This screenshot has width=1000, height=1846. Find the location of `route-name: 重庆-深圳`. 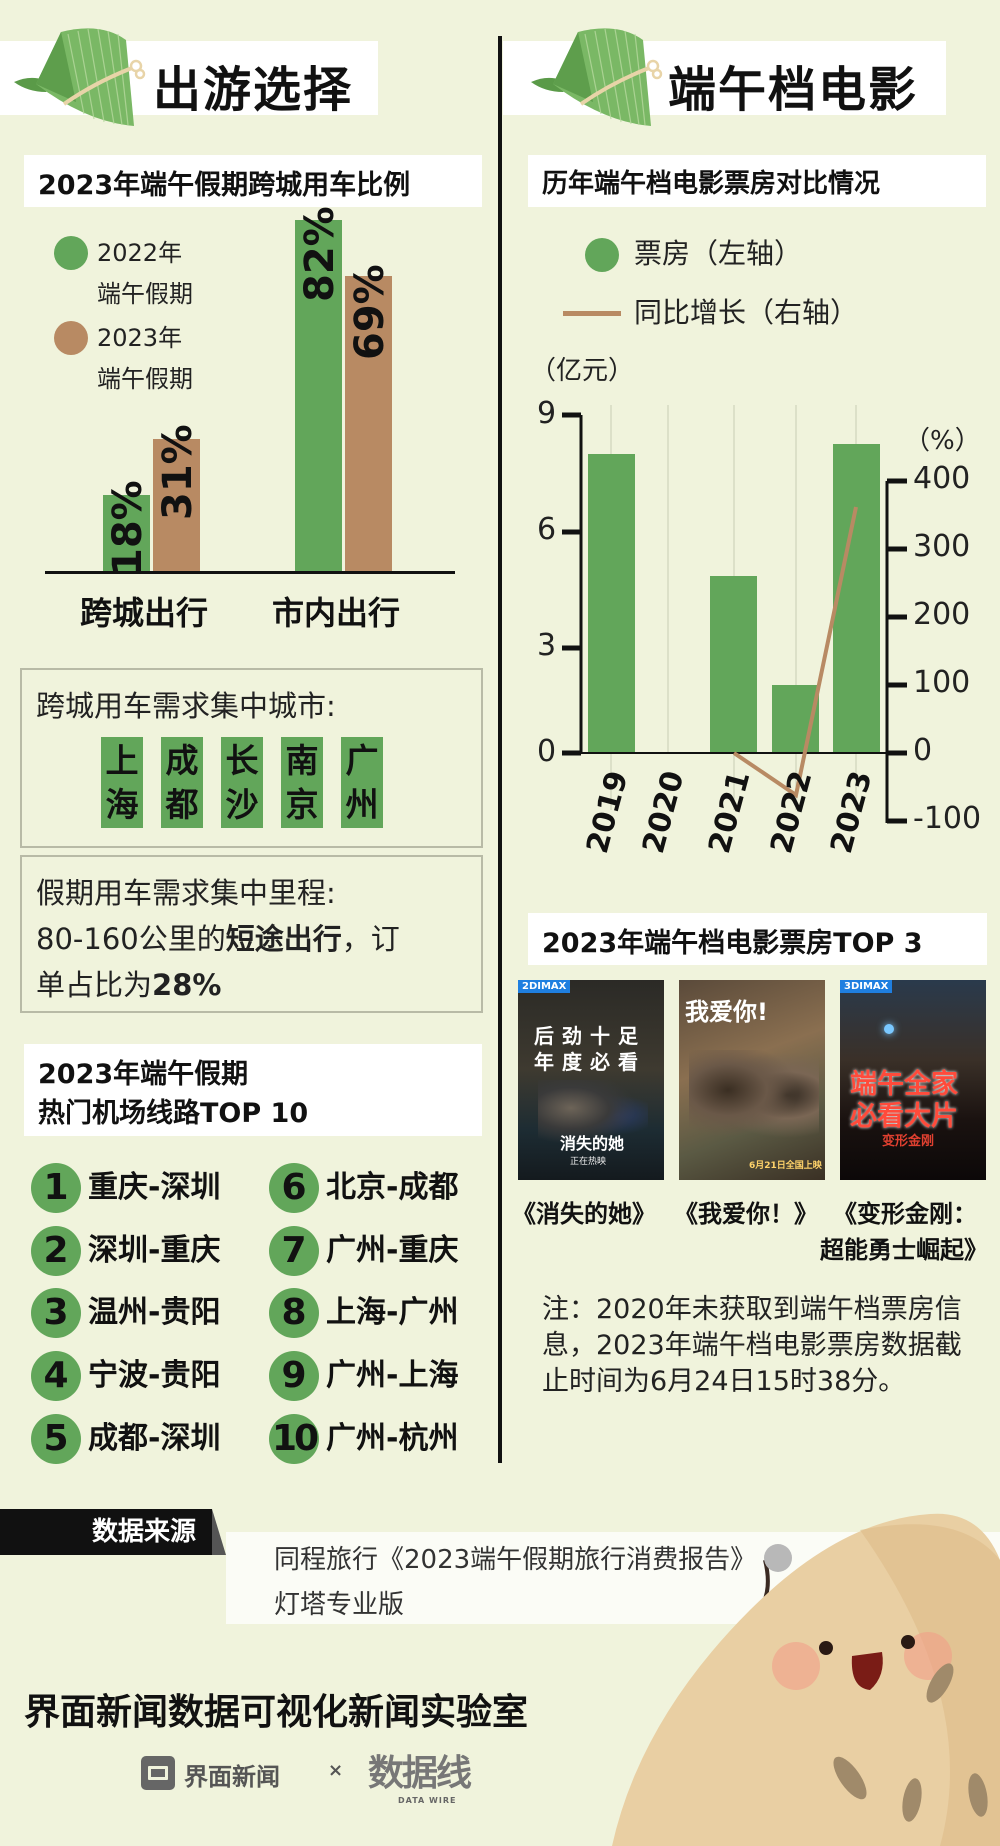

route-name: 重庆-深圳 is located at coordinates (154, 1187).